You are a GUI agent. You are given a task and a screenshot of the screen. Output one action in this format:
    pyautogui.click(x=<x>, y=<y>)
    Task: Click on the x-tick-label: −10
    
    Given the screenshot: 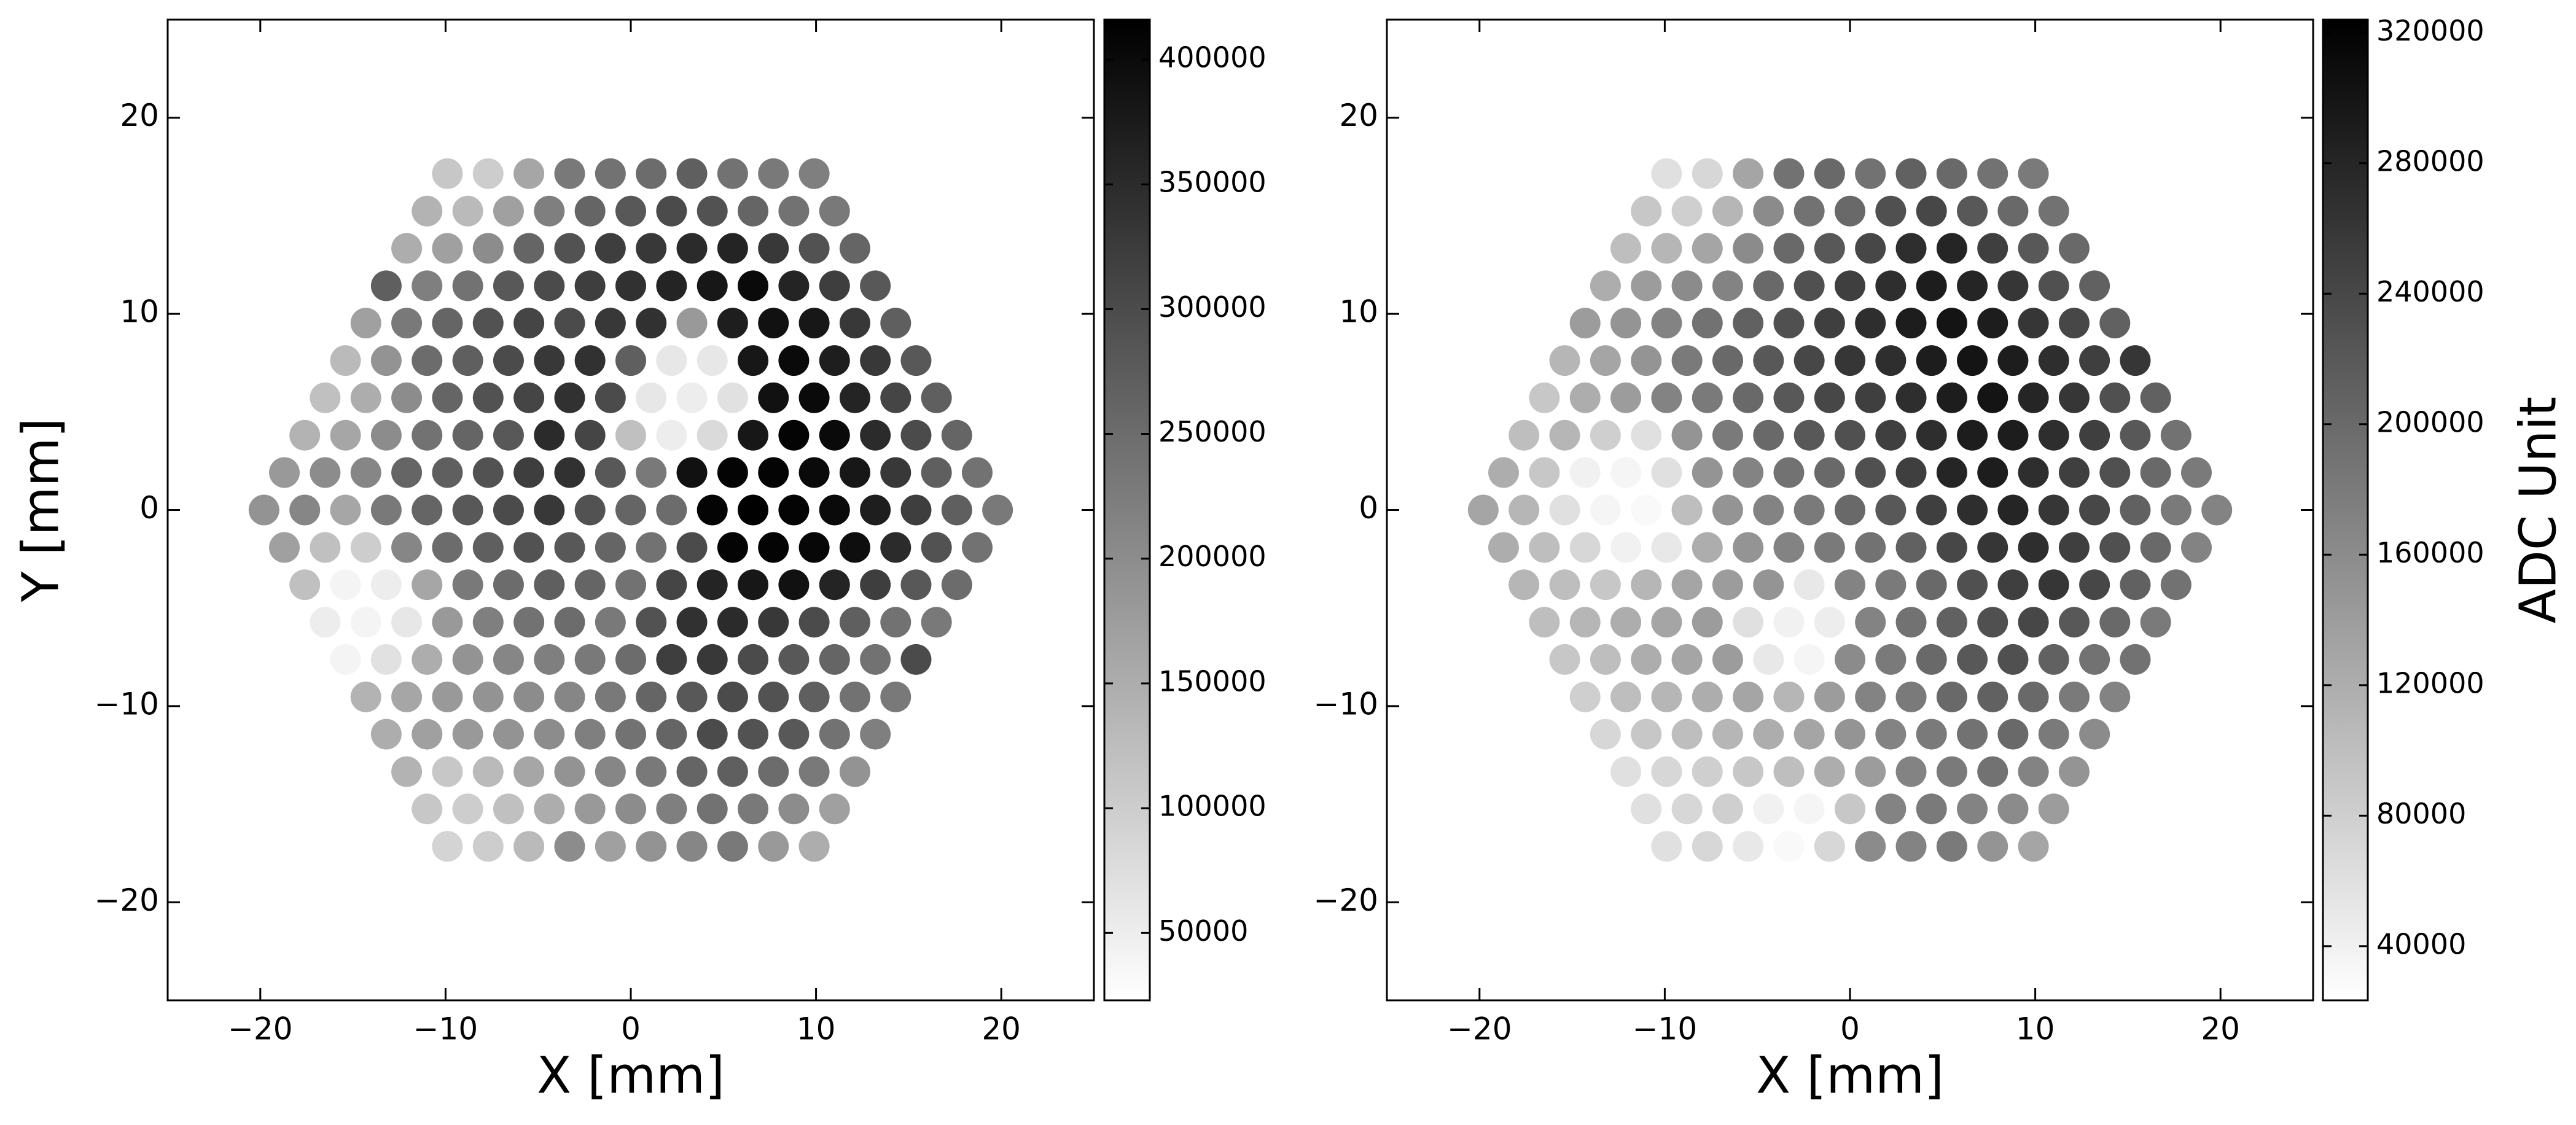 What is the action you would take?
    pyautogui.click(x=445, y=1029)
    